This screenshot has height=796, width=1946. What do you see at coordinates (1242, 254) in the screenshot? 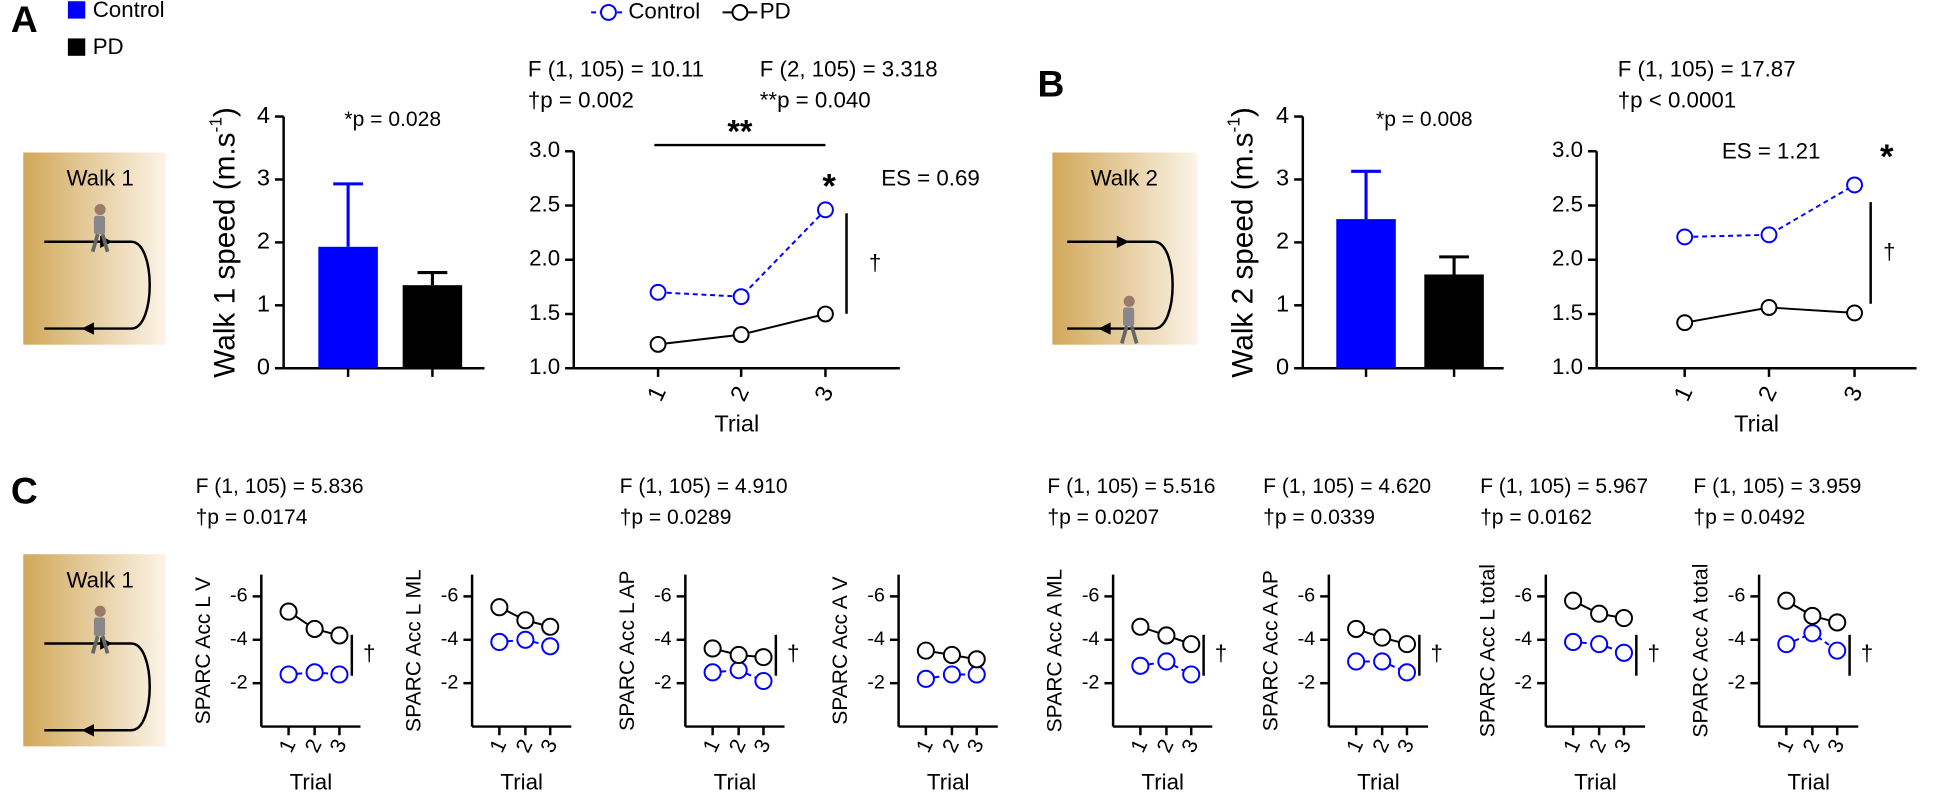
I see `y-axis-label-part: Walk 2 speed (m.s` at bounding box center [1242, 254].